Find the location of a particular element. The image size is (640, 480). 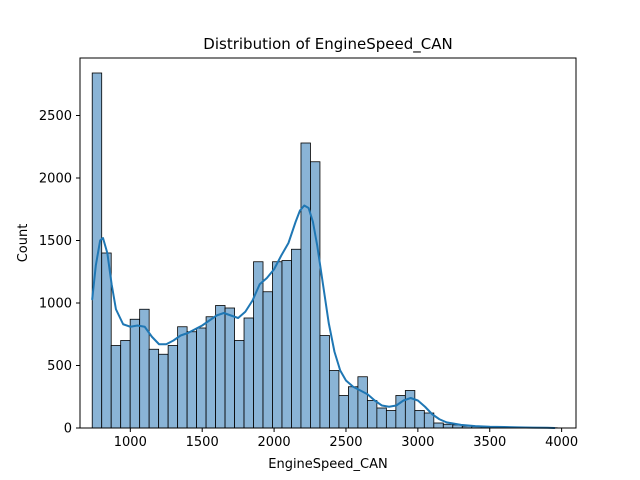

x-axis-ticks: 1000 1500 2000 2500 3000 3500 4000 is located at coordinates (346, 439).